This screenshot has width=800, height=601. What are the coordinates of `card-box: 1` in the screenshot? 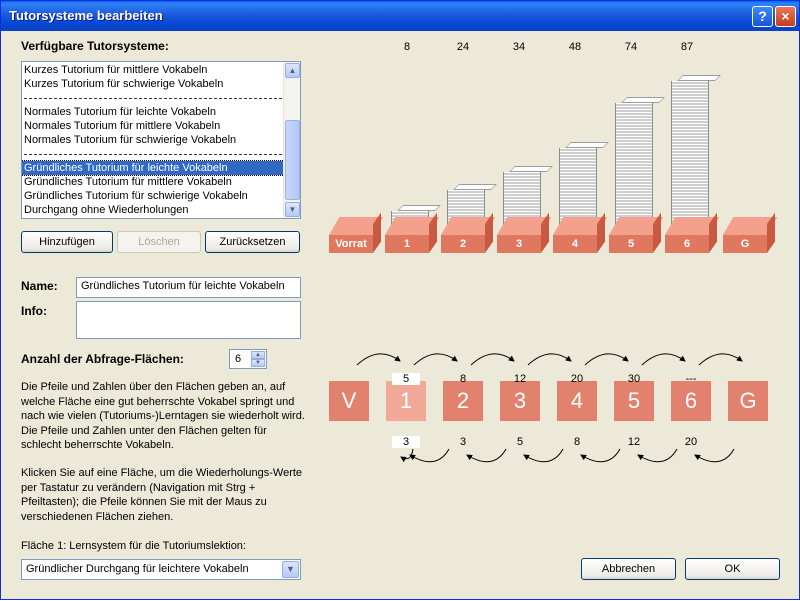 It's located at (412, 232).